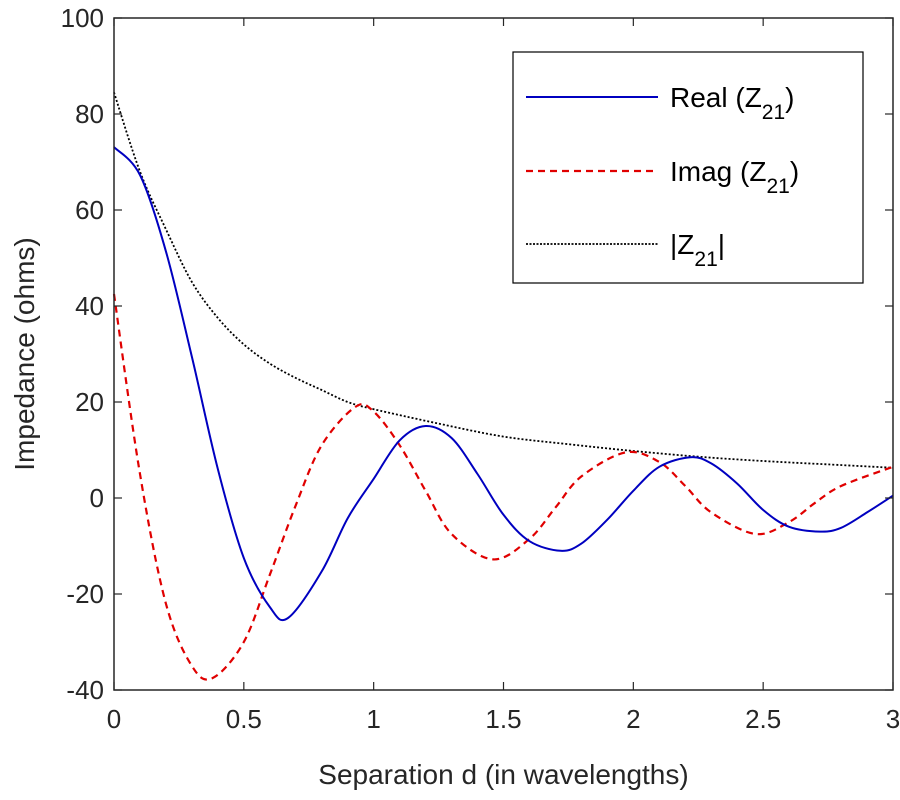 This screenshot has height=800, width=900. What do you see at coordinates (82, 18) in the screenshot?
I see `y-tick-label: 100` at bounding box center [82, 18].